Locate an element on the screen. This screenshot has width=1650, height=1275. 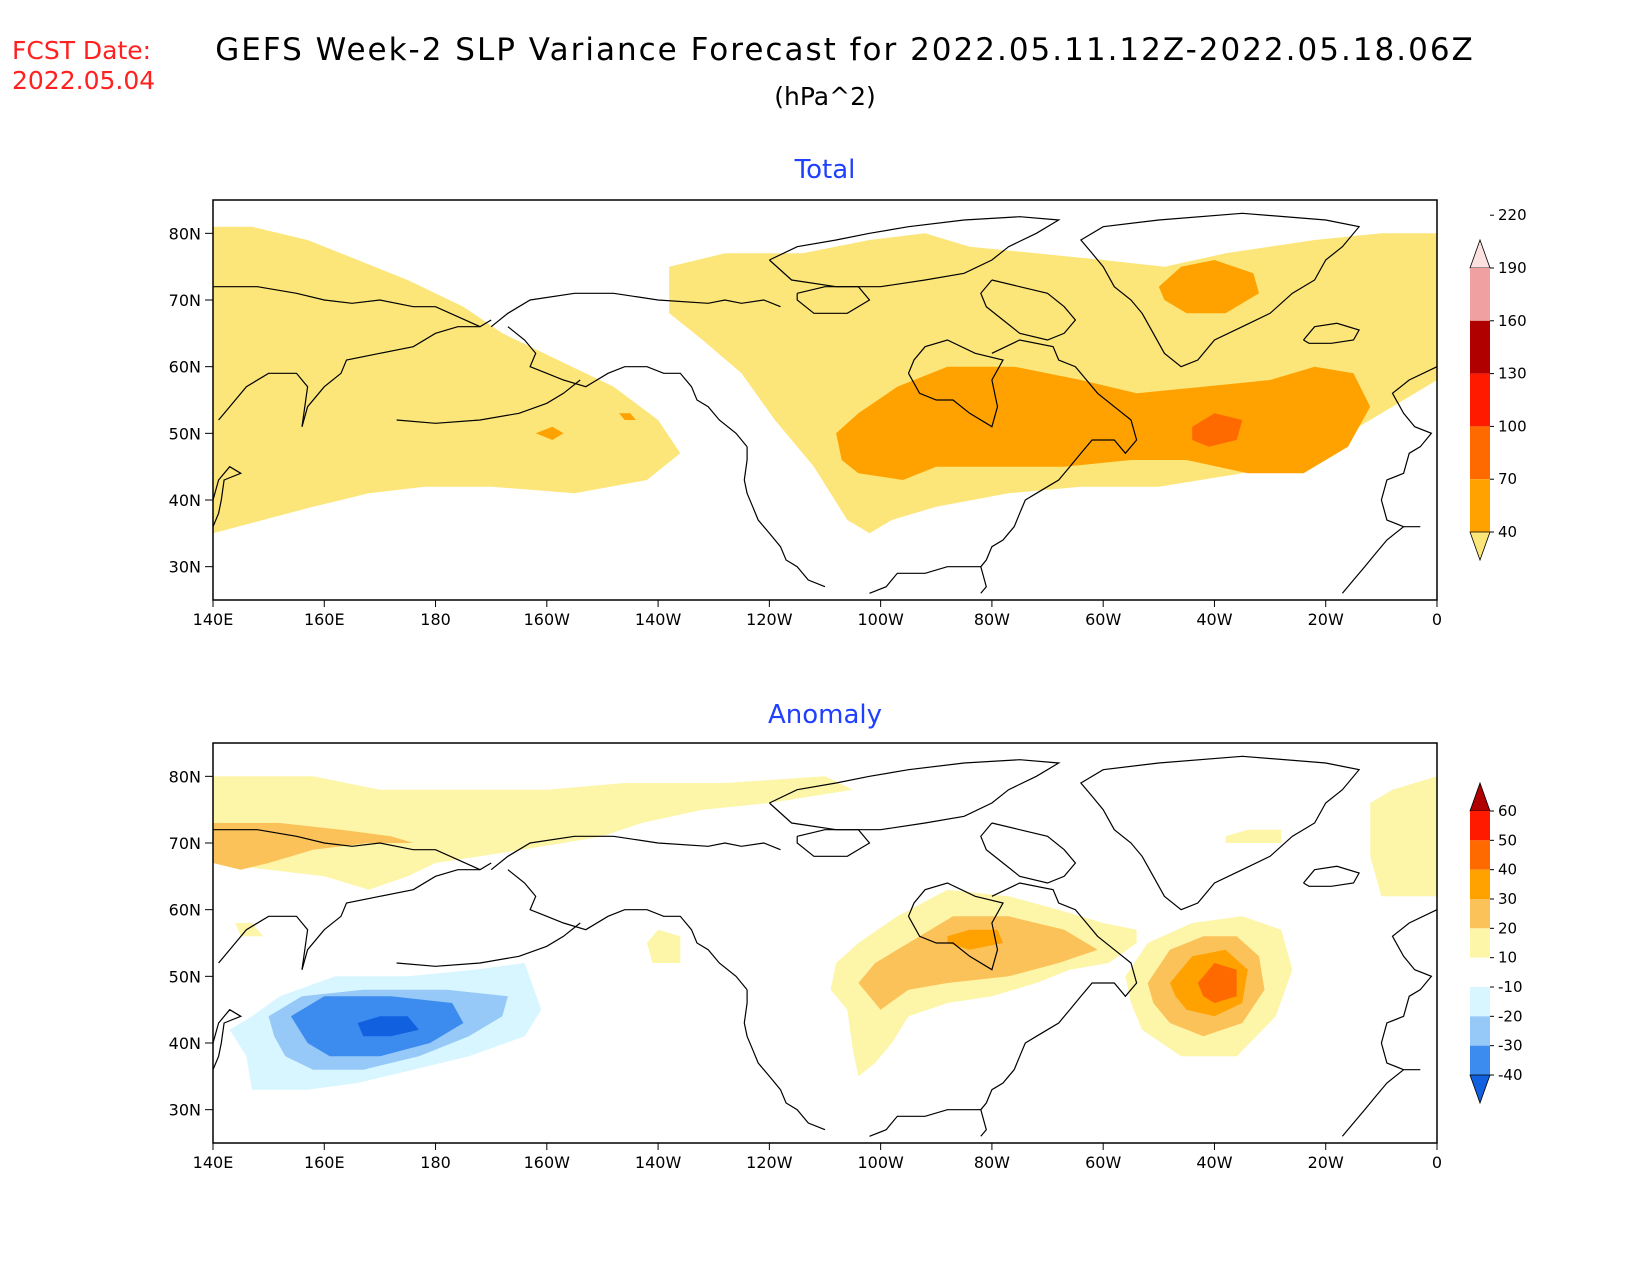
coastline-us-east-coast is located at coordinates (1025, 530).